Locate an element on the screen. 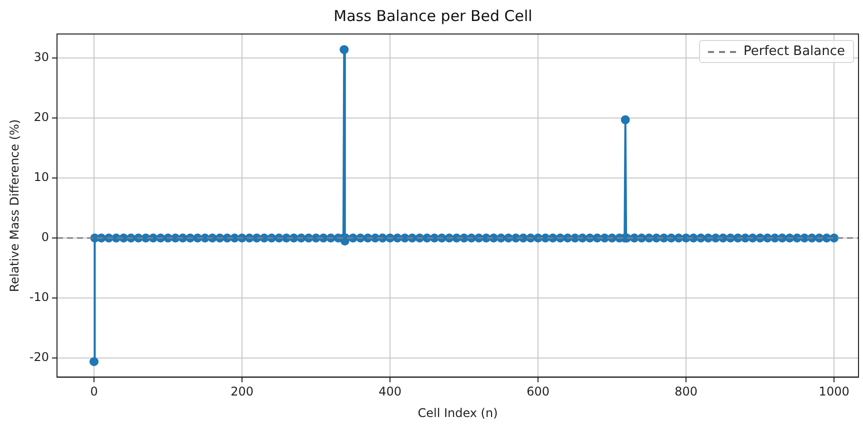 The image size is (863, 427). y-tick-label: -10 is located at coordinates (39, 297).